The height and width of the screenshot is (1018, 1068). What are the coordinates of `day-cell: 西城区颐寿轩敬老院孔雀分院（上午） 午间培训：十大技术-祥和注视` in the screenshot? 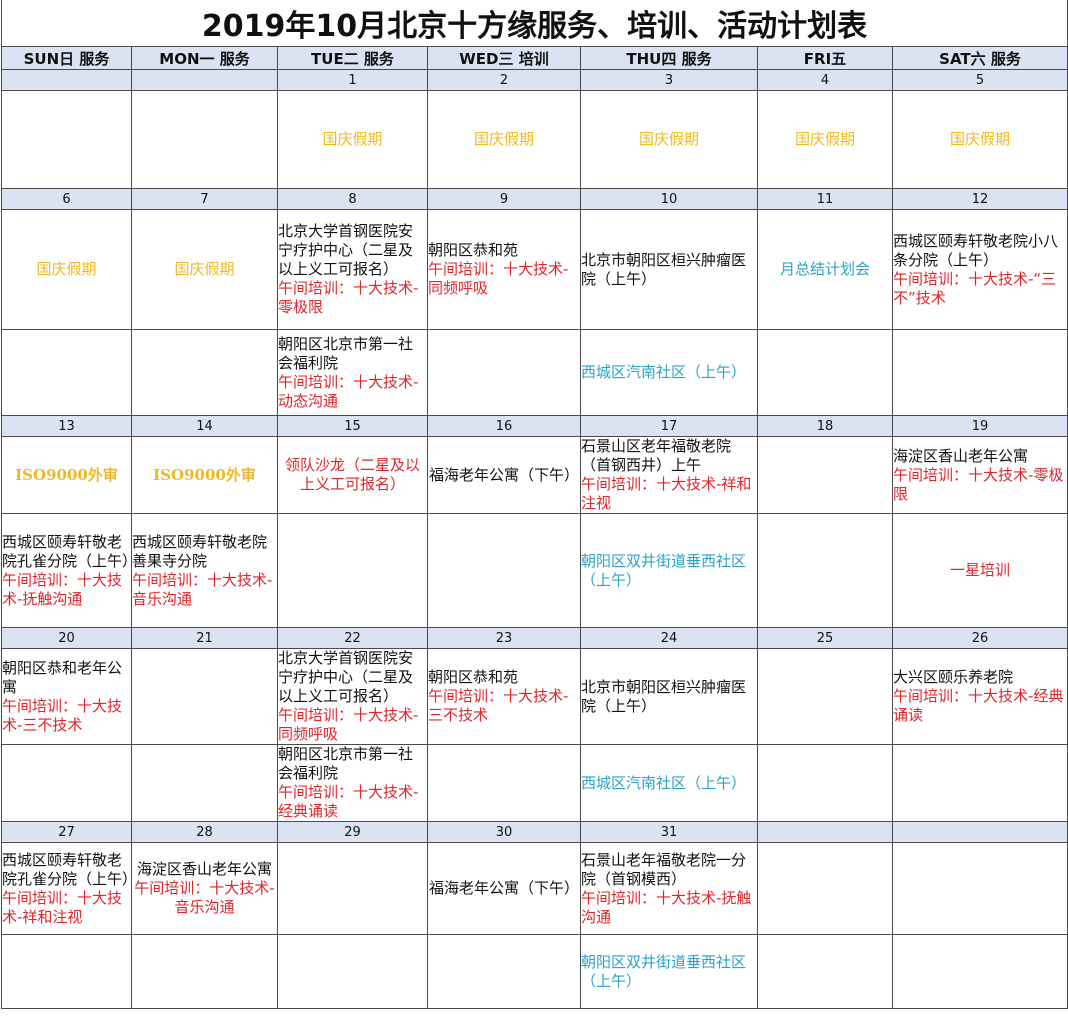 It's located at (66, 888).